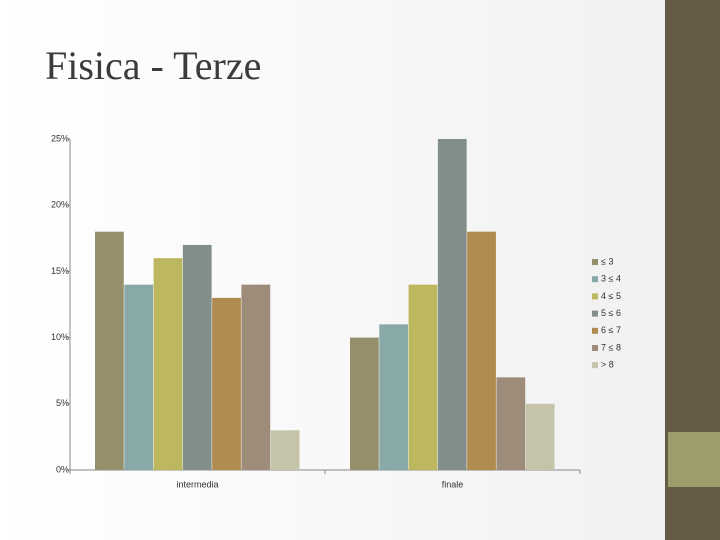 This screenshot has width=720, height=540. Describe the element at coordinates (62, 403) in the screenshot. I see `y-tick-label: 5%` at that location.